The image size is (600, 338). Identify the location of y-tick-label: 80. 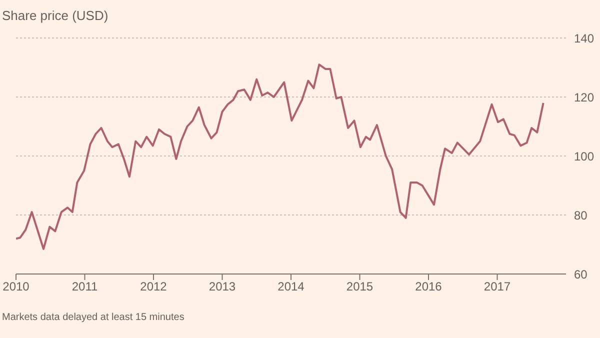
(581, 215).